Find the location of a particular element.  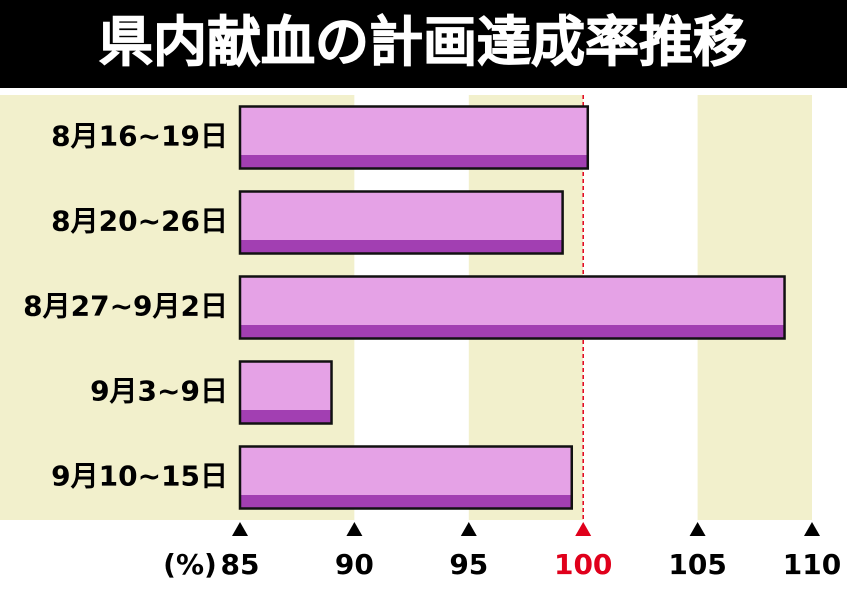

y-tick-label: 8月27~9月2日 is located at coordinates (125, 306).